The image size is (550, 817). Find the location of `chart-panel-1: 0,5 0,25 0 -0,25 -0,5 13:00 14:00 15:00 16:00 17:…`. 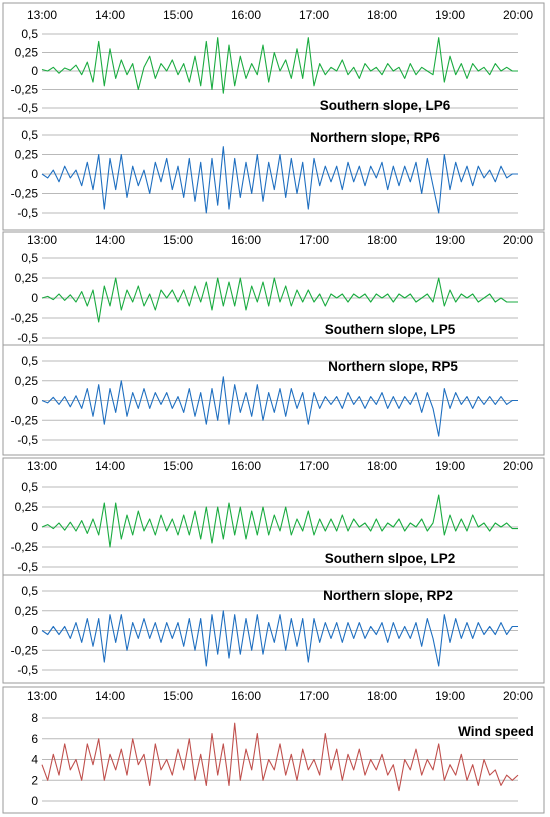

chart-panel-1: 0,5 0,25 0 -0,25 -0,5 13:00 14:00 15:00 16:00 17:… is located at coordinates (273, 60).